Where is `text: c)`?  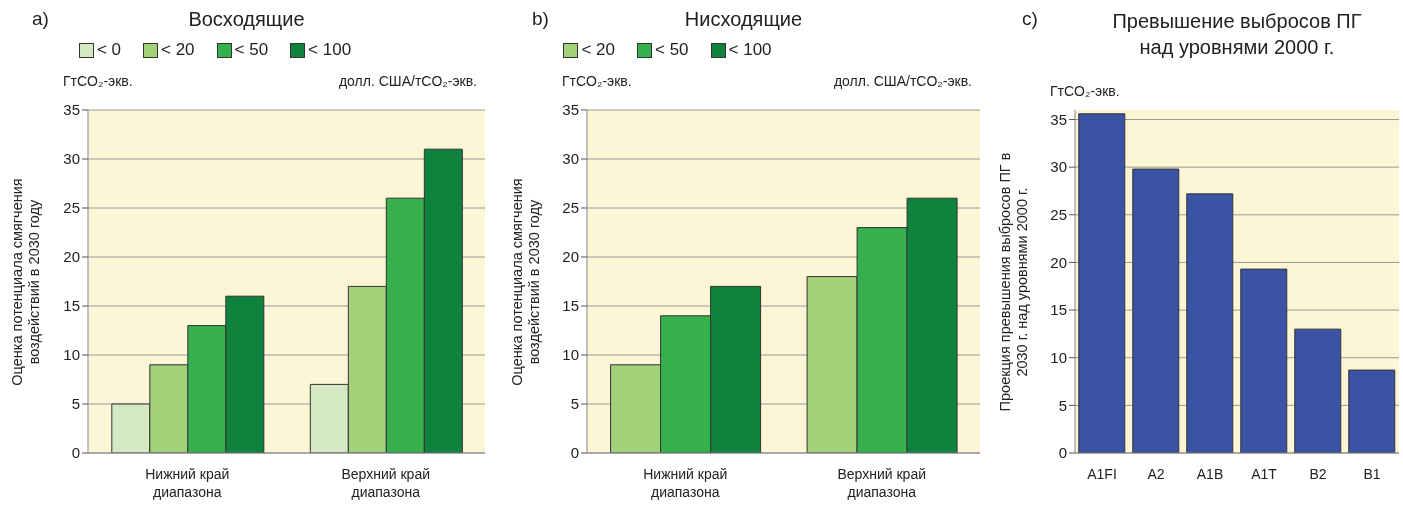
text: c) is located at coordinates (1030, 19).